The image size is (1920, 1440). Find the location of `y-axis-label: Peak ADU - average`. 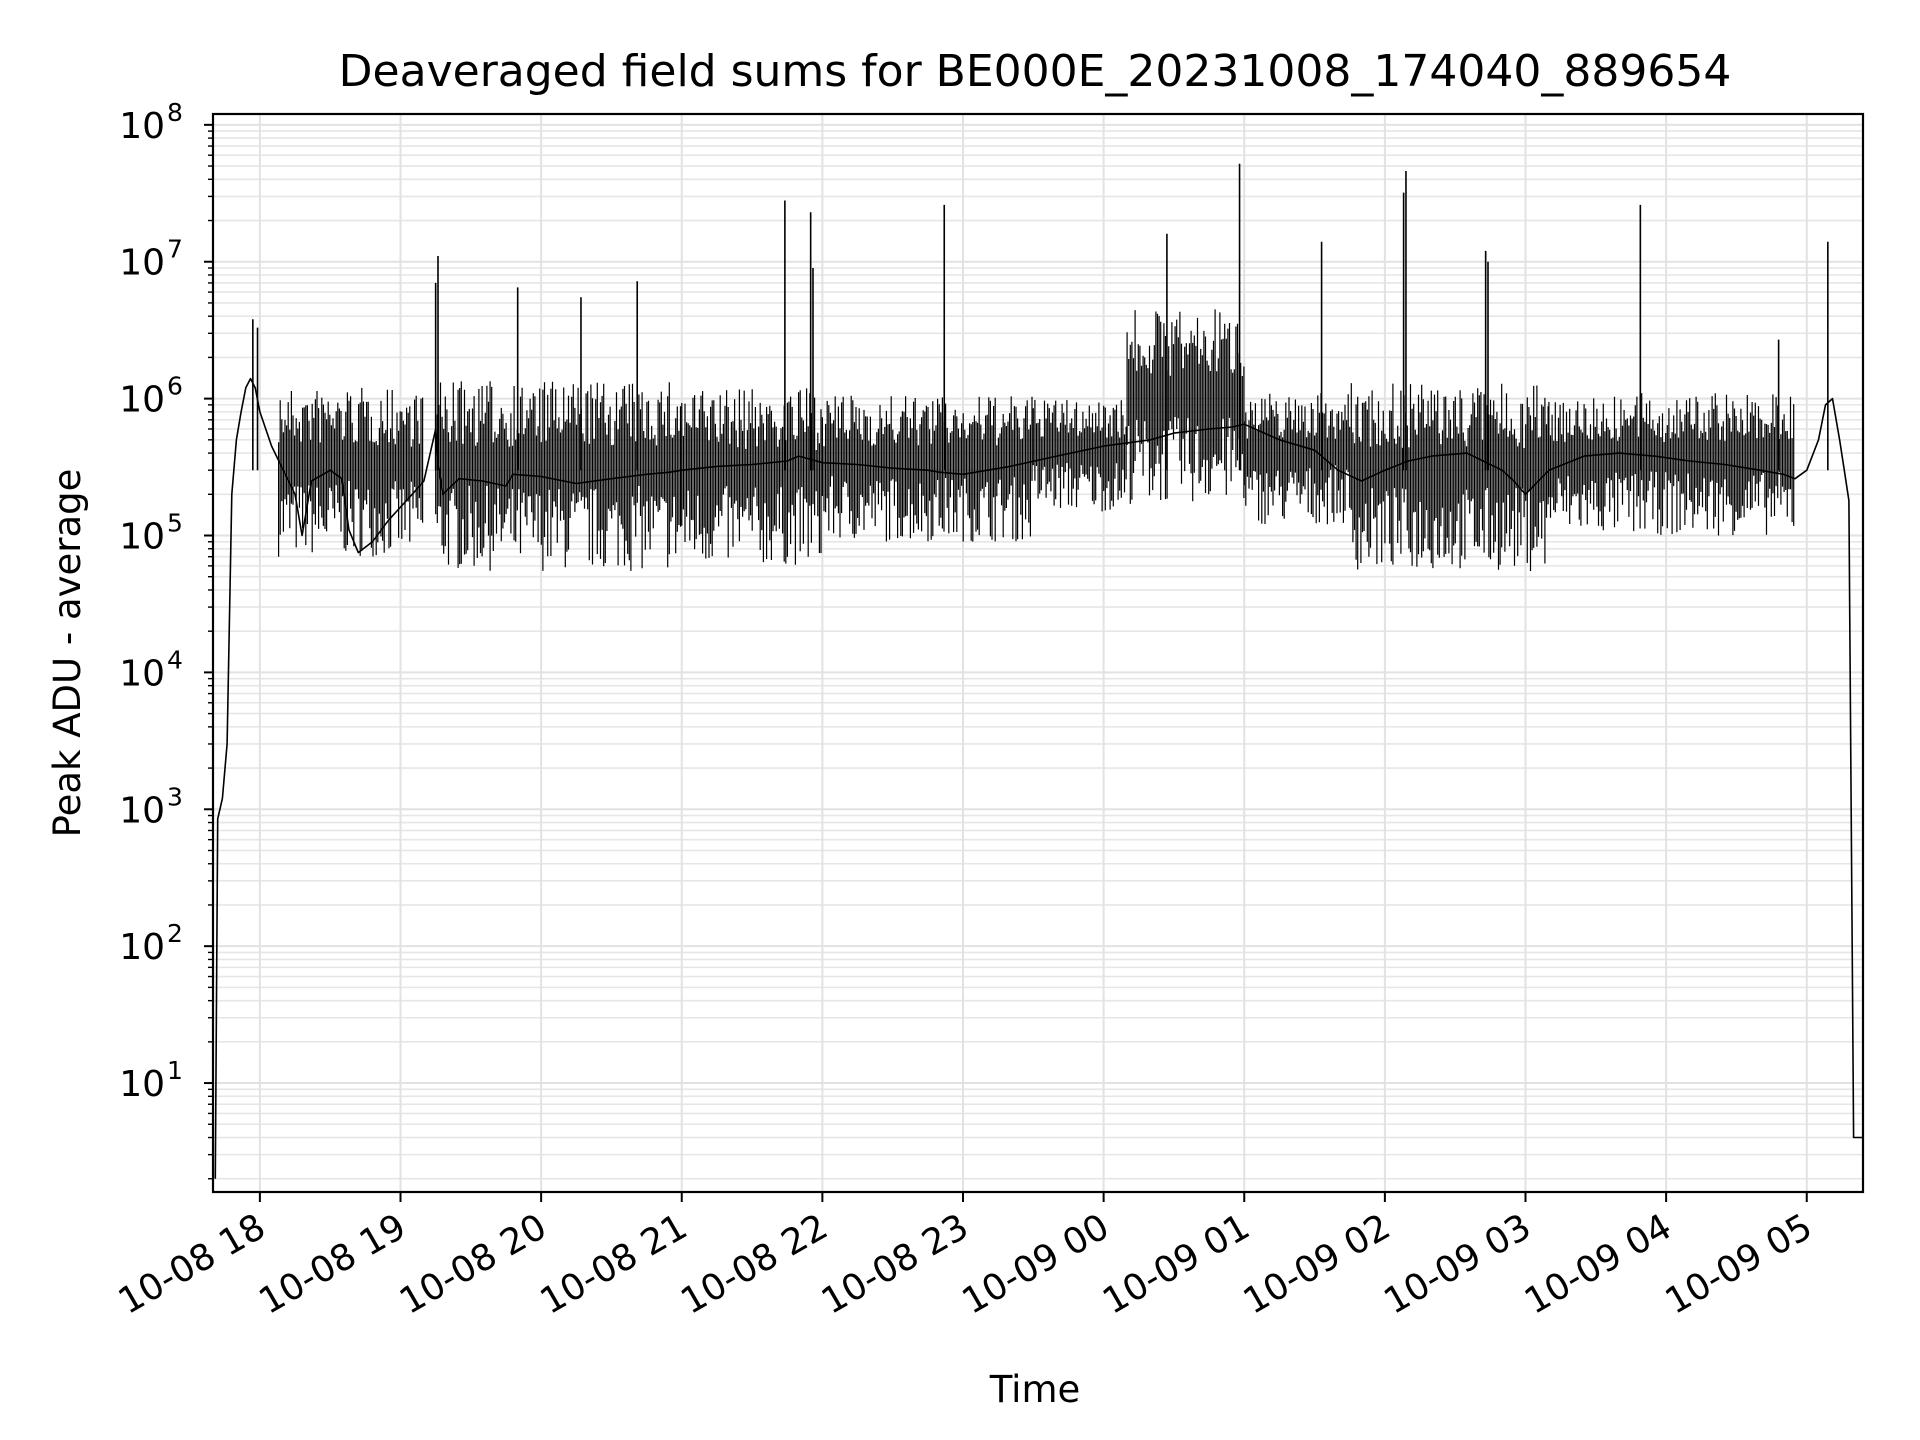

y-axis-label: Peak ADU - average is located at coordinates (67, 653).